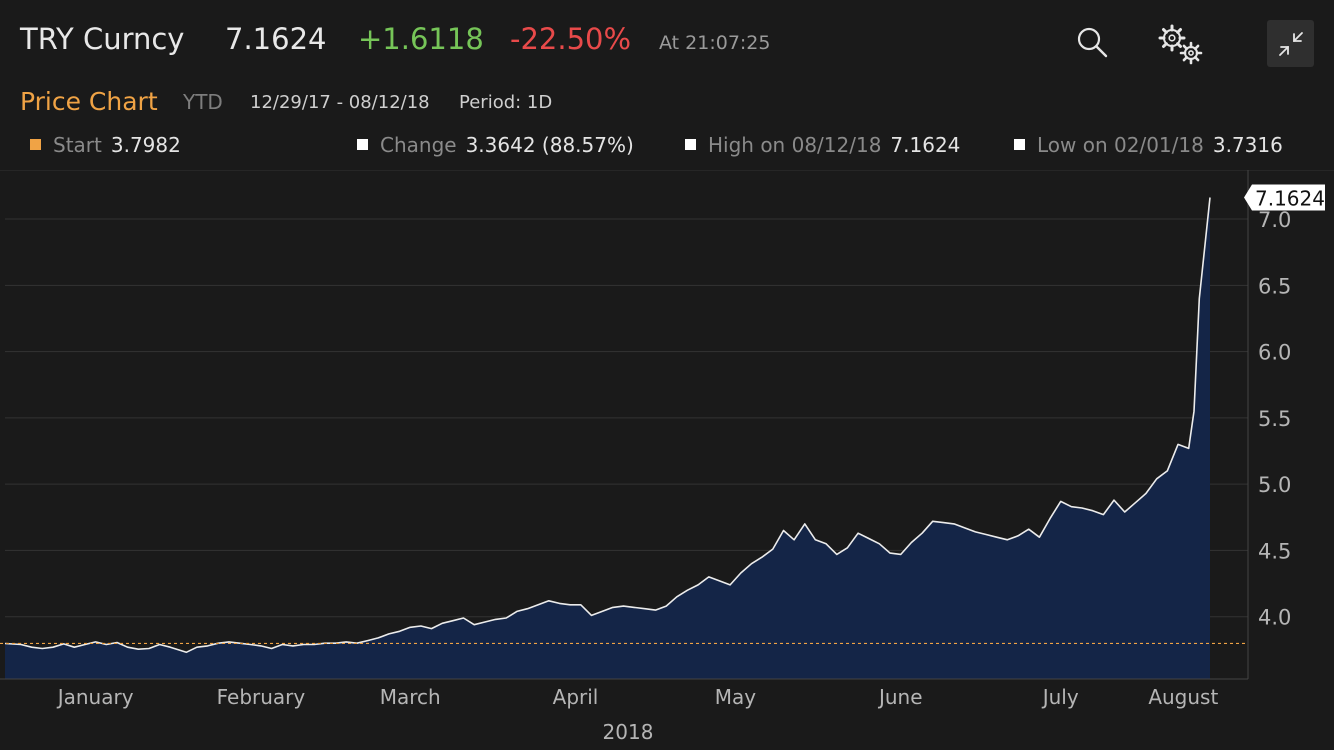  Describe the element at coordinates (1019, 144) in the screenshot. I see `low-legend-square` at that location.